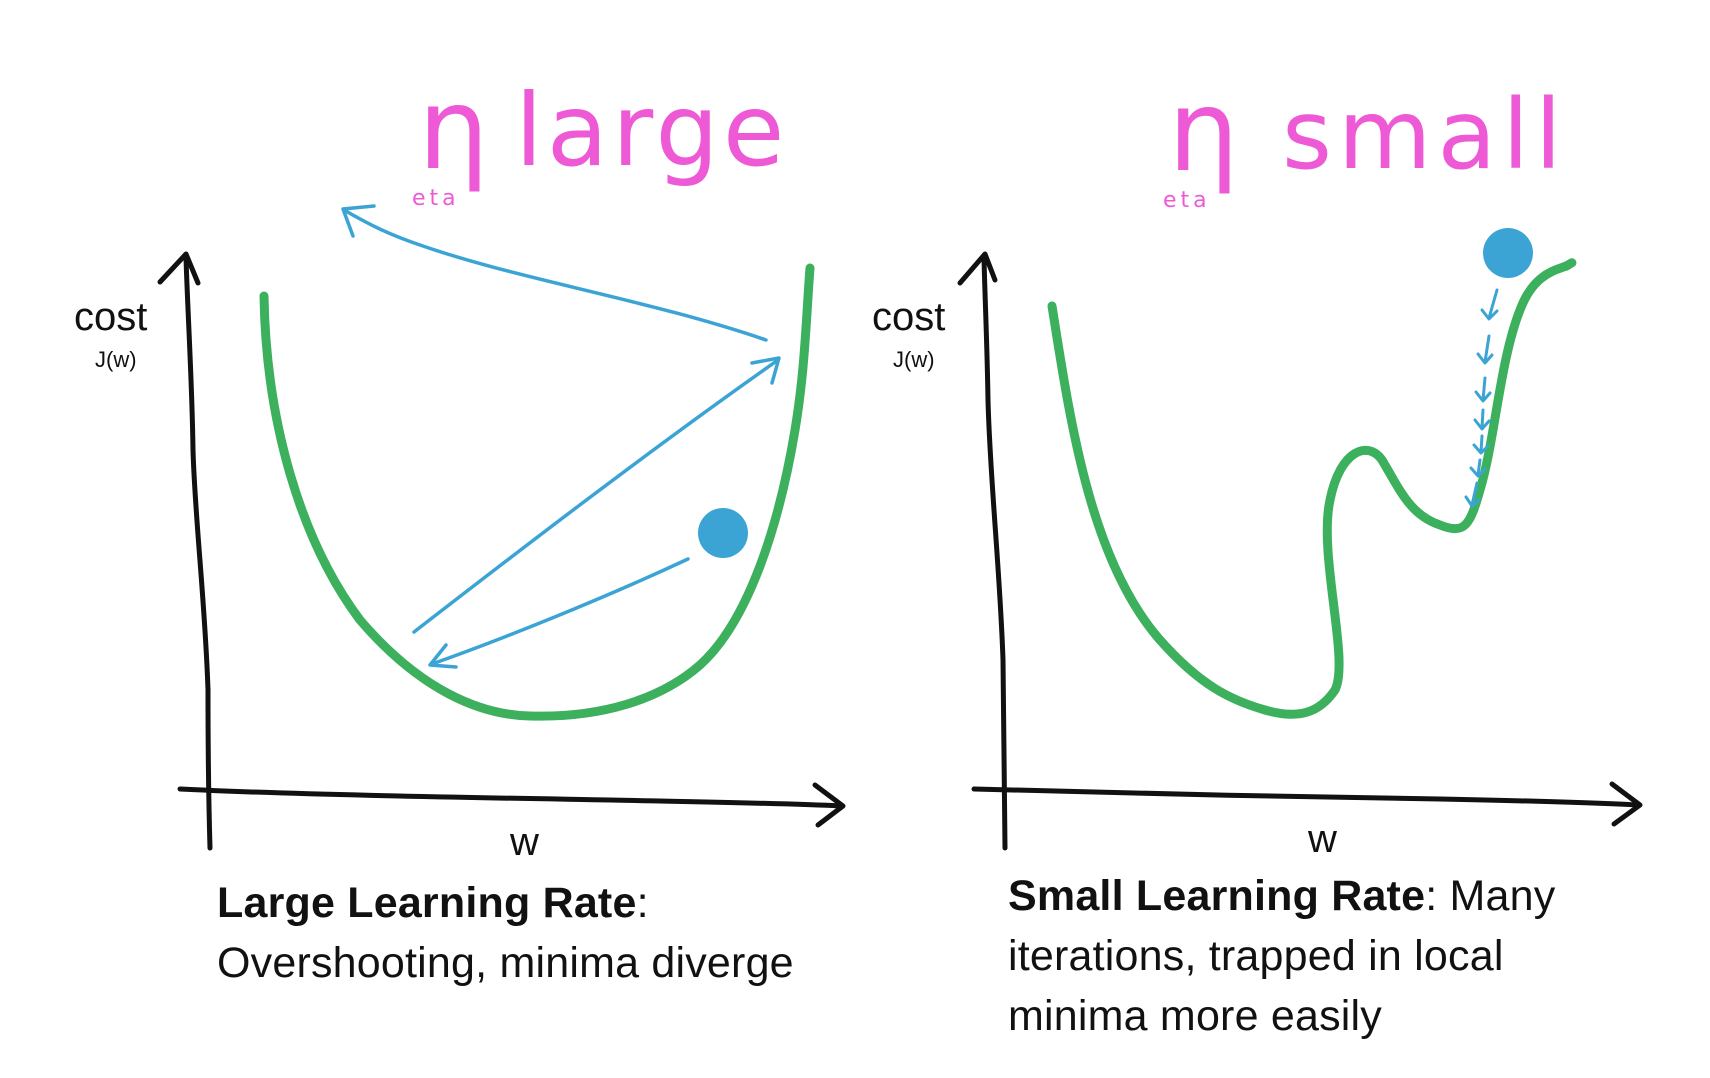  Describe the element at coordinates (1217, 896) in the screenshot. I see `right-caption-bold: Small Learning Rate` at that location.